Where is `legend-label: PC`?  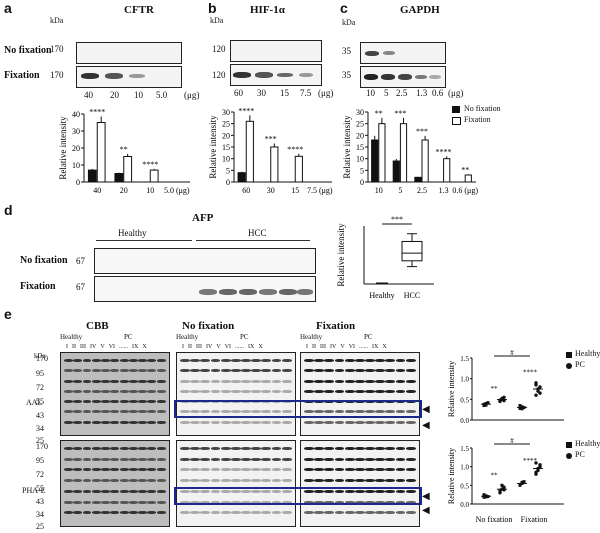
legend-label: PC is located at coordinates (580, 364).